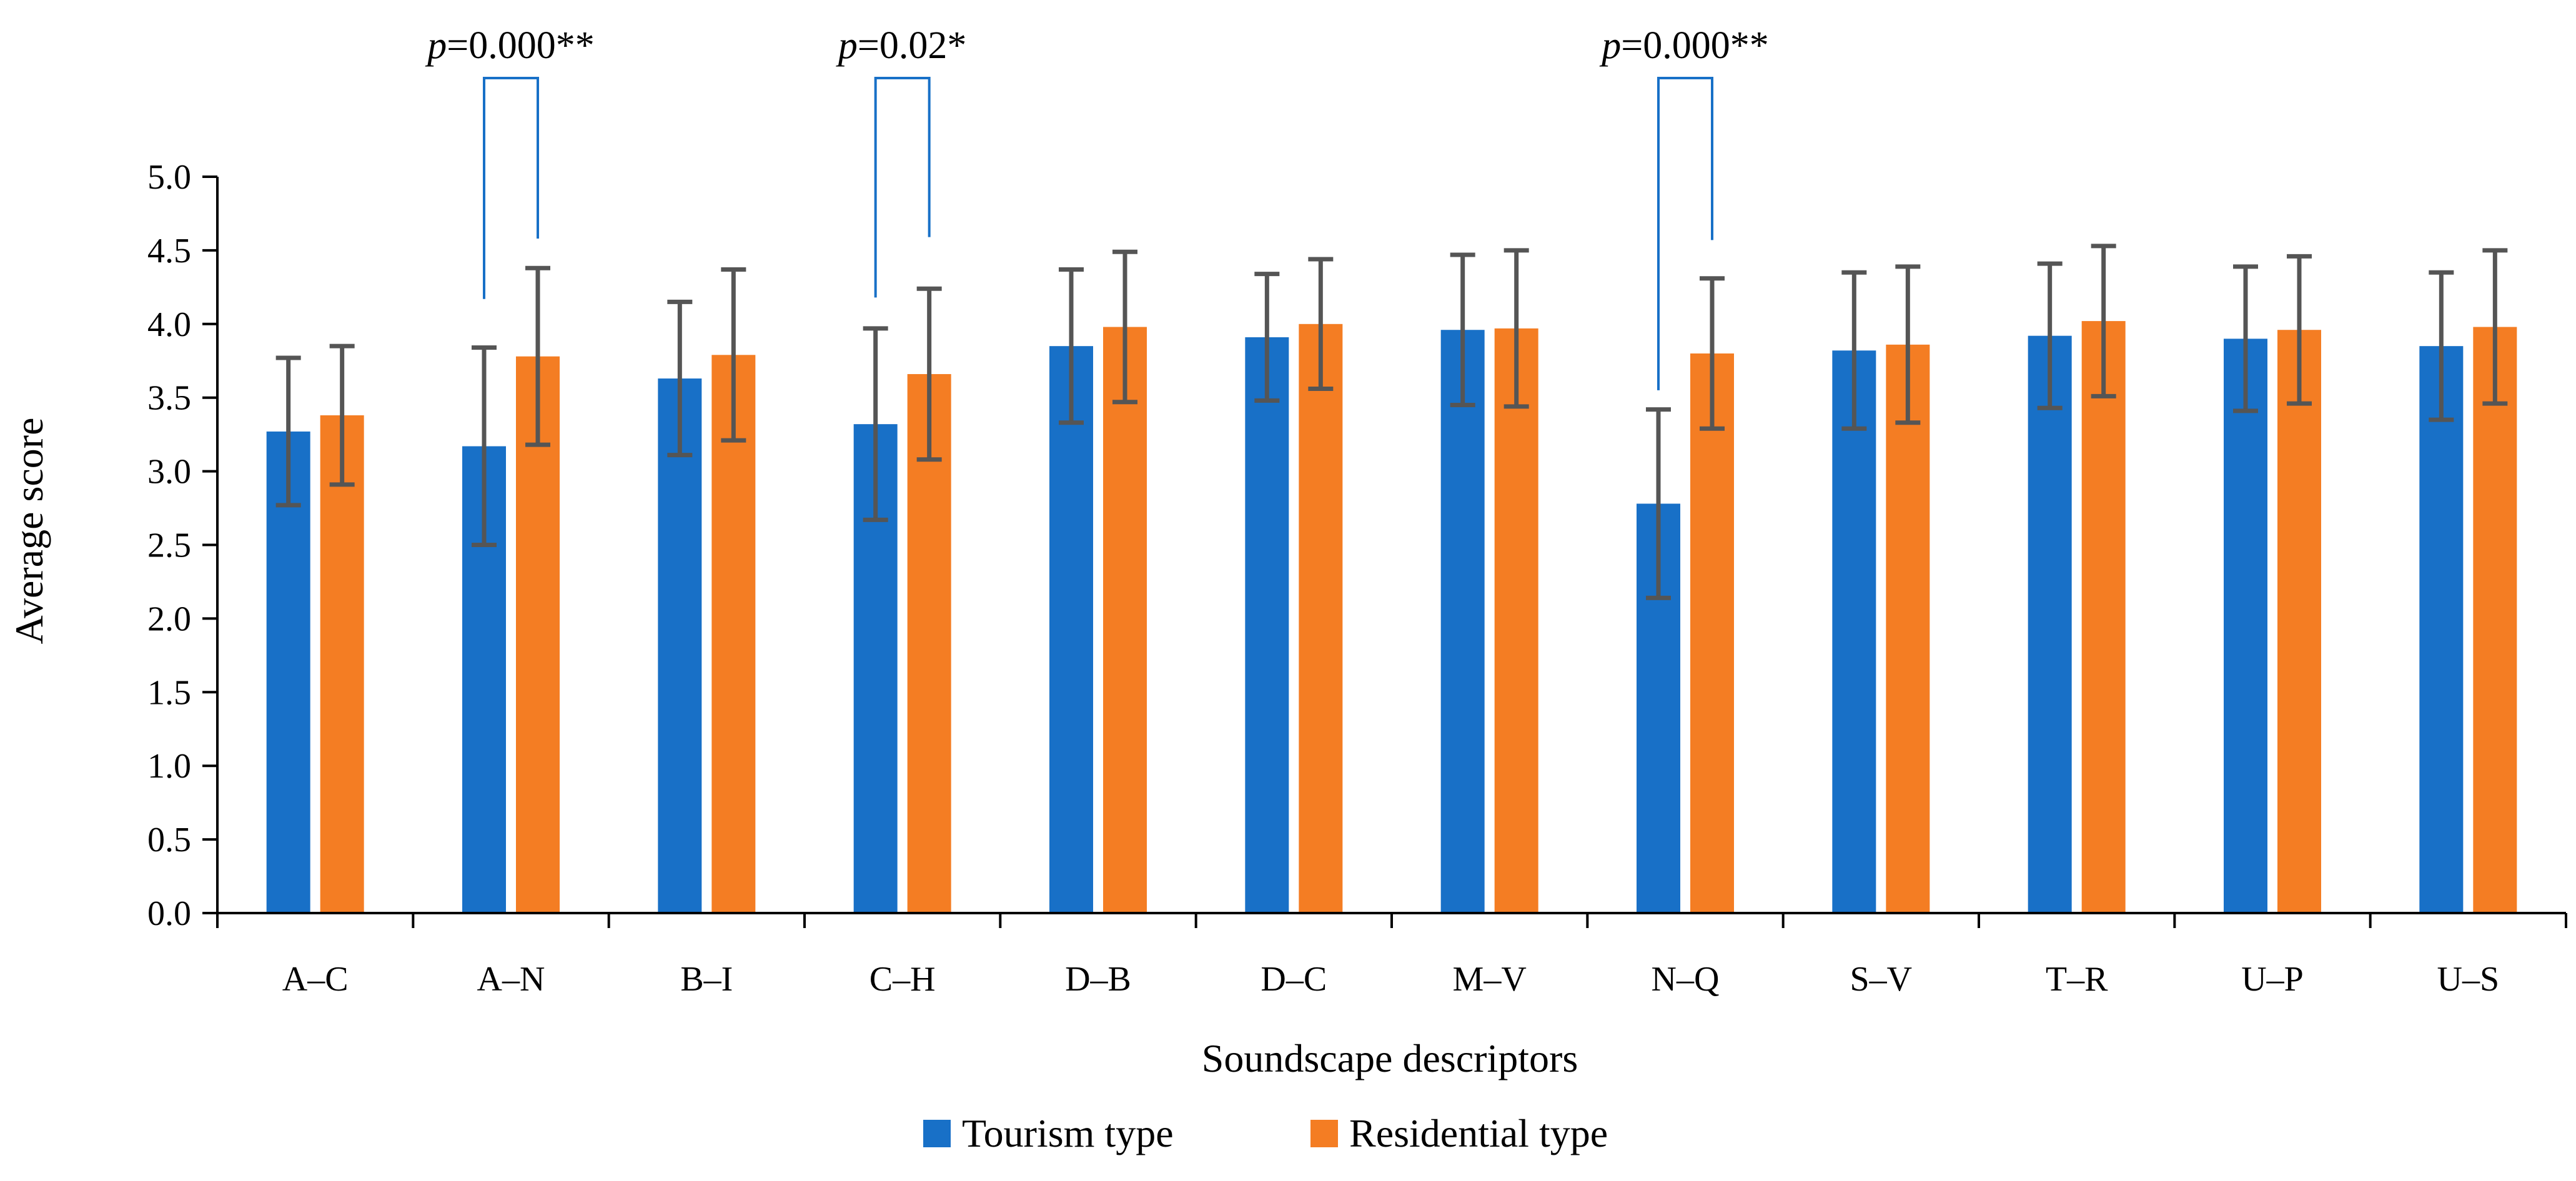  What do you see at coordinates (169, 914) in the screenshot?
I see `y-tick-label-0: 0.0` at bounding box center [169, 914].